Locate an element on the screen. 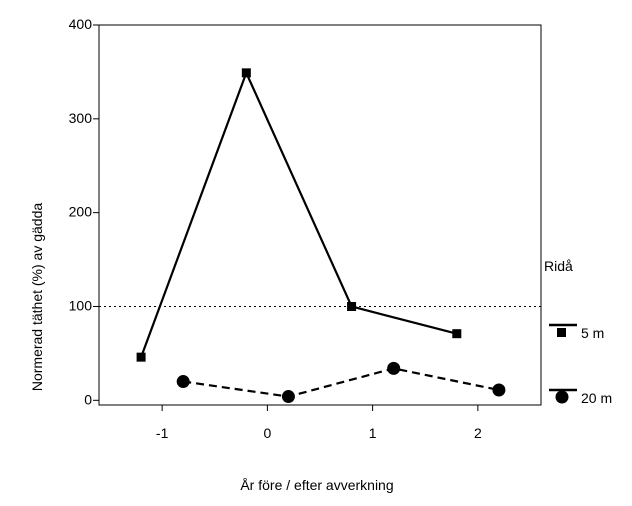 Image resolution: width=632 pixels, height=506 pixels. legend-20m-label: 20 m is located at coordinates (596, 398).